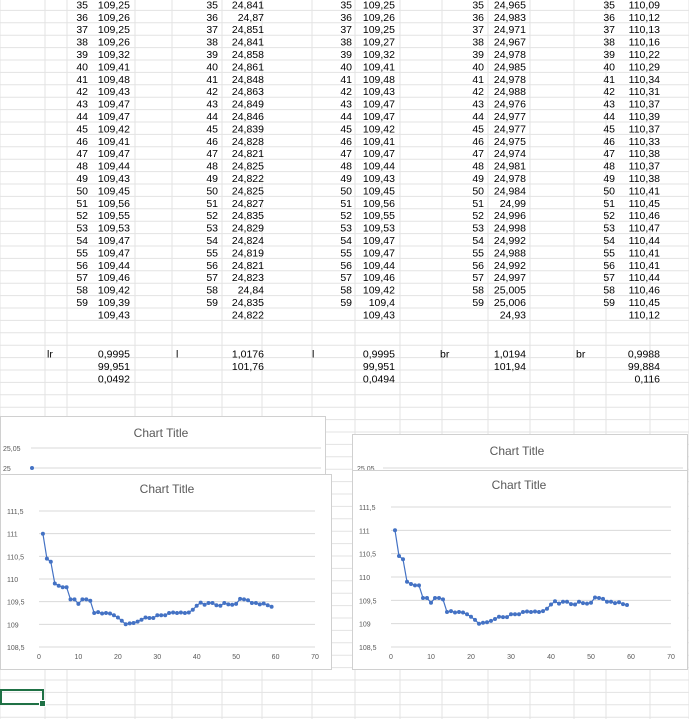 The image size is (689, 719). I want to click on value-cell: 24,87, so click(251, 18).